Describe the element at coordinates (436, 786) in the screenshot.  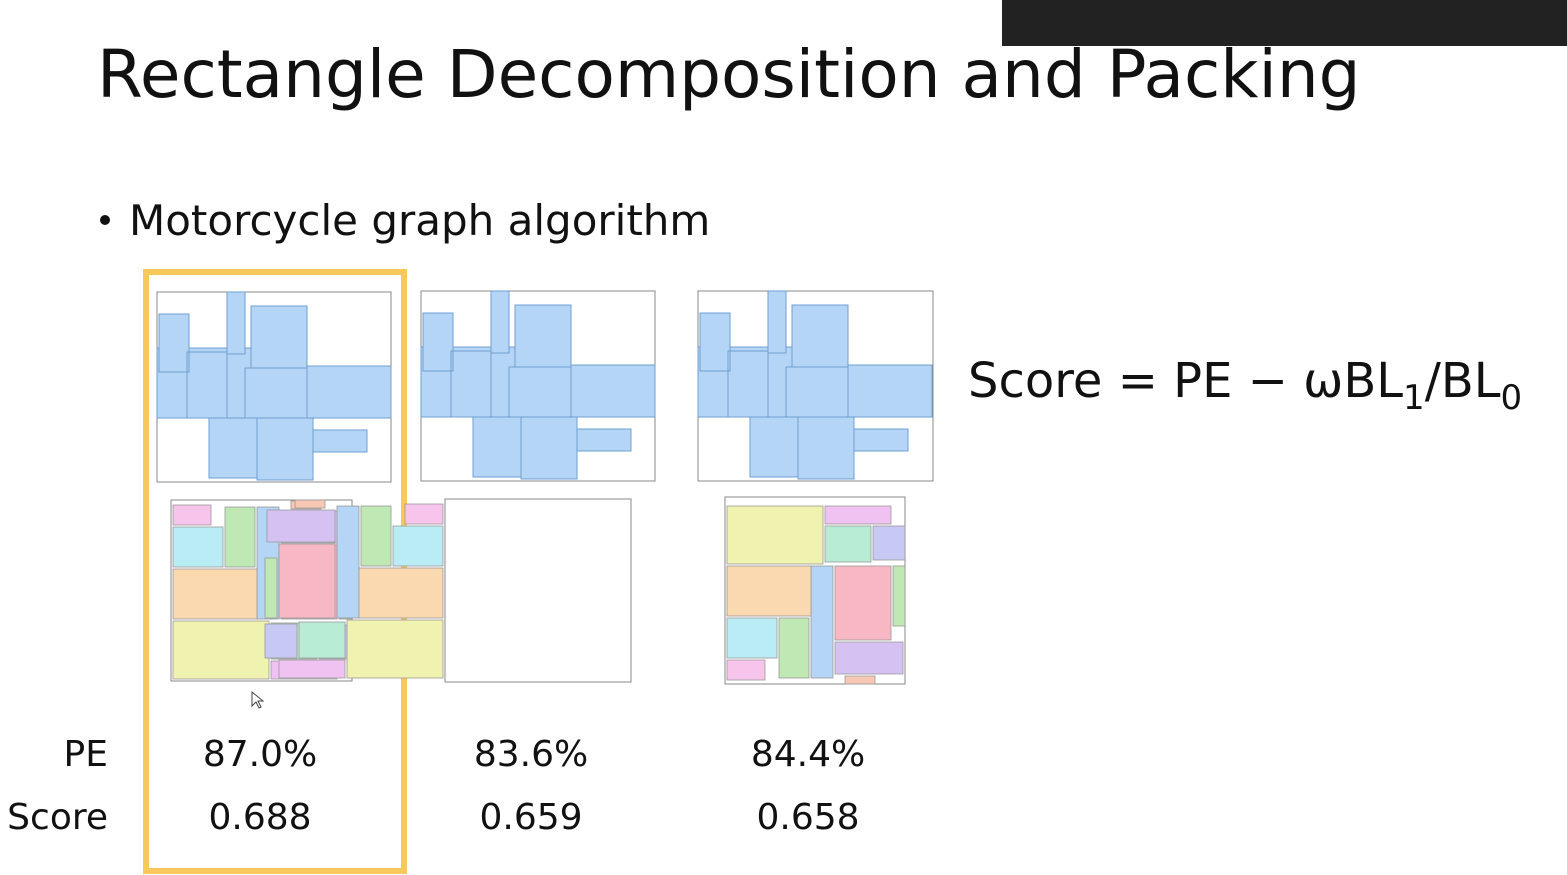
I see `results-table: PE 87.0% 83.6% 84.4% Score 0.688 0.659 0.658` at that location.